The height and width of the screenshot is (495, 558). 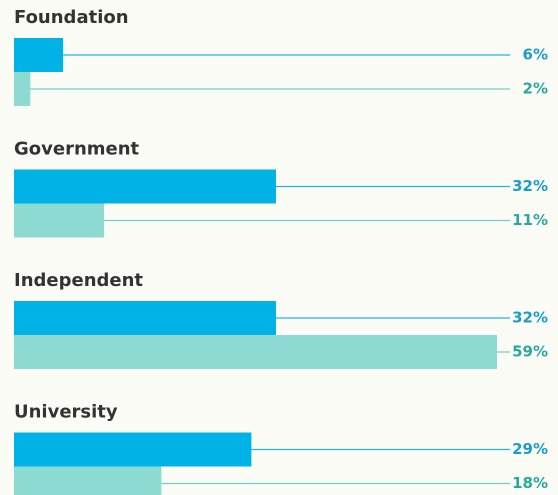 I want to click on category-label: University, so click(x=66, y=412).